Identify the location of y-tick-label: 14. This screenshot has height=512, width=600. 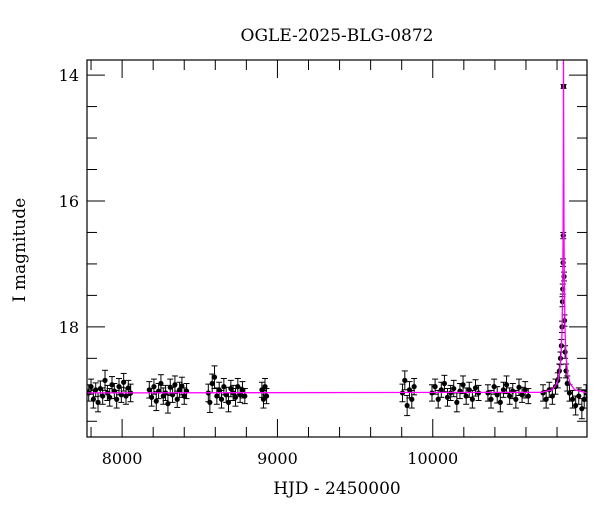
(69, 75).